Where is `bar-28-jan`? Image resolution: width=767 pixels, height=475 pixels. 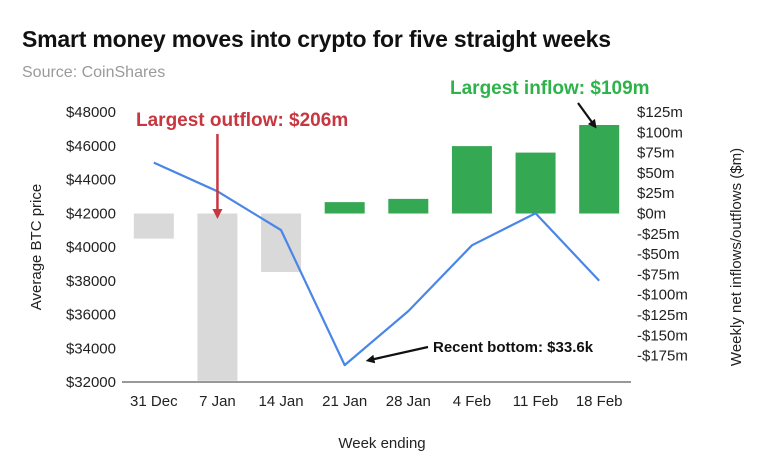 bar-28-jan is located at coordinates (408, 206).